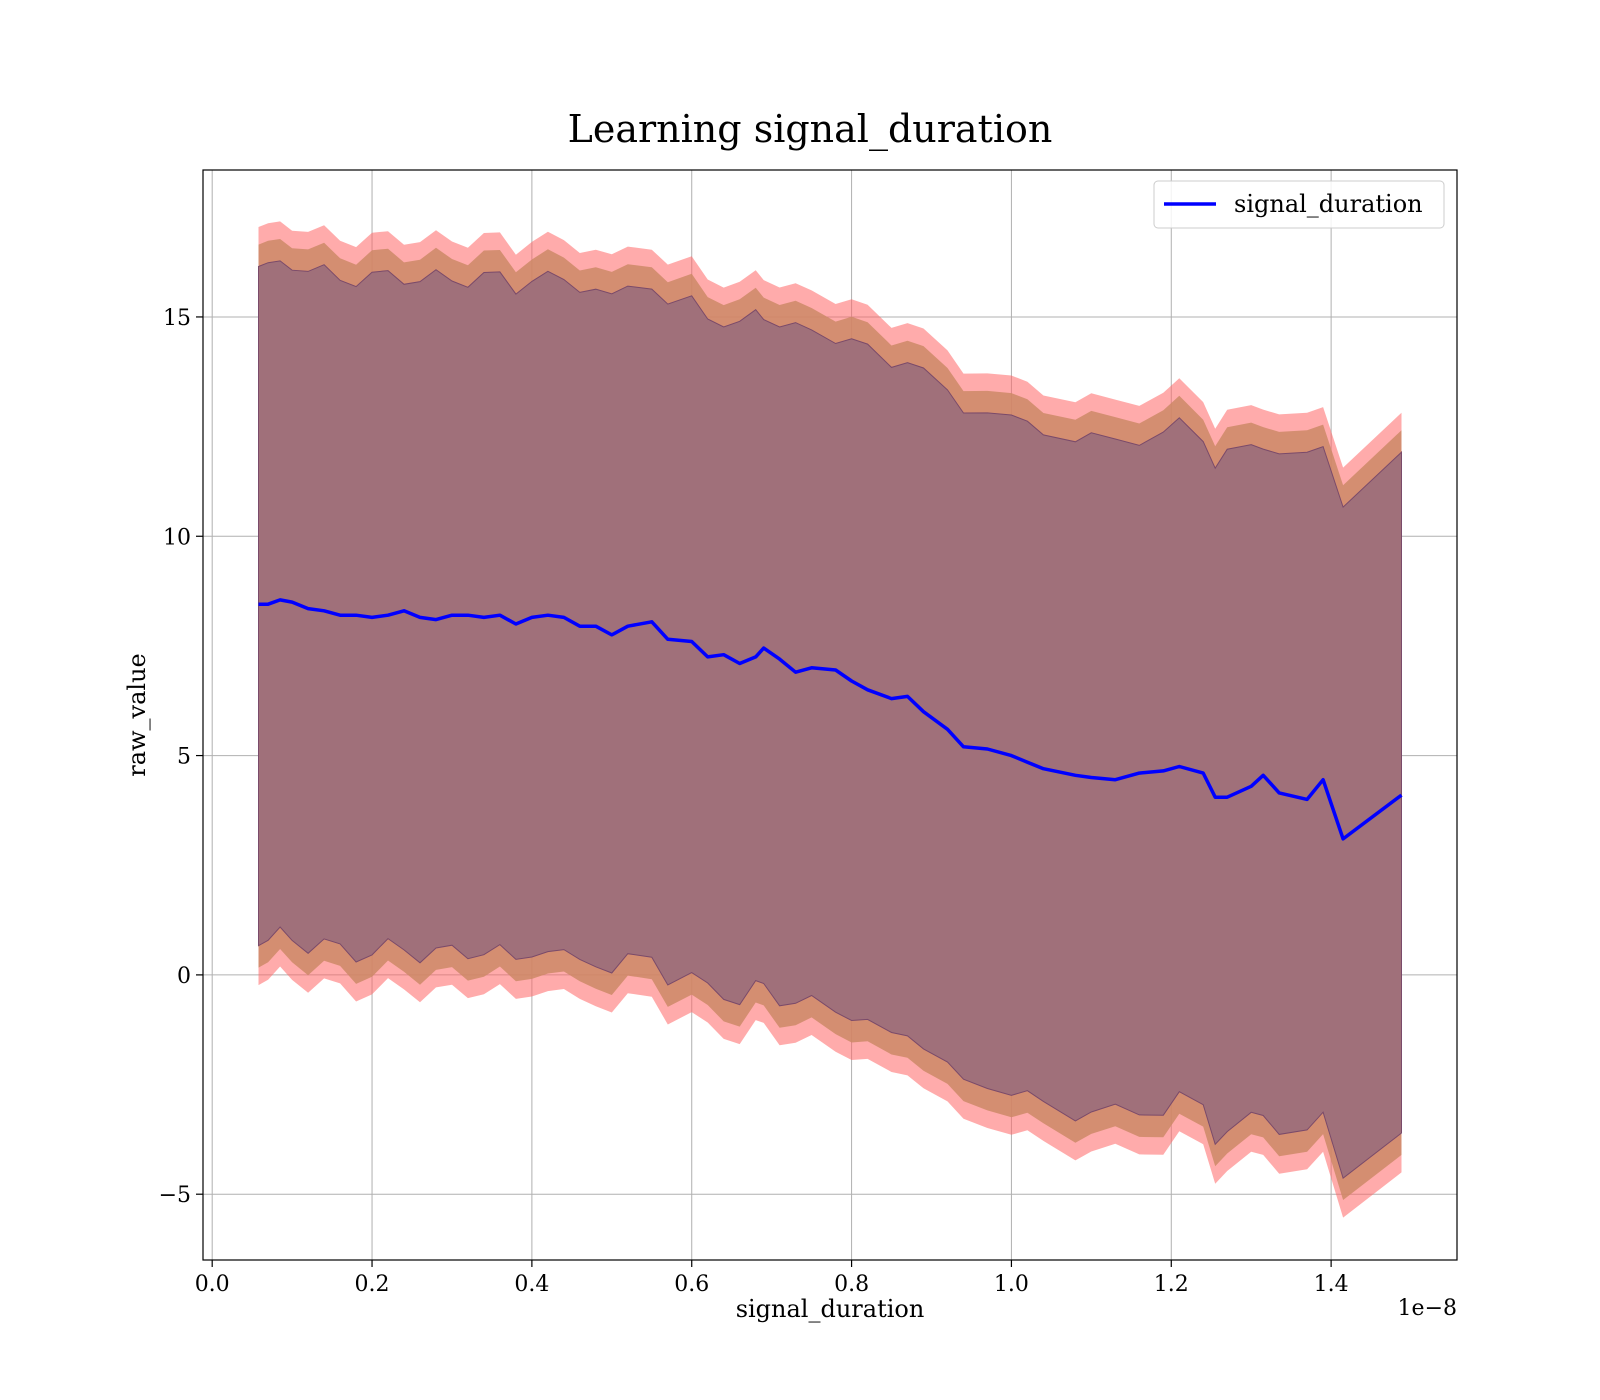  What do you see at coordinates (137, 715) in the screenshot?
I see `y-axis-label: raw_value` at bounding box center [137, 715].